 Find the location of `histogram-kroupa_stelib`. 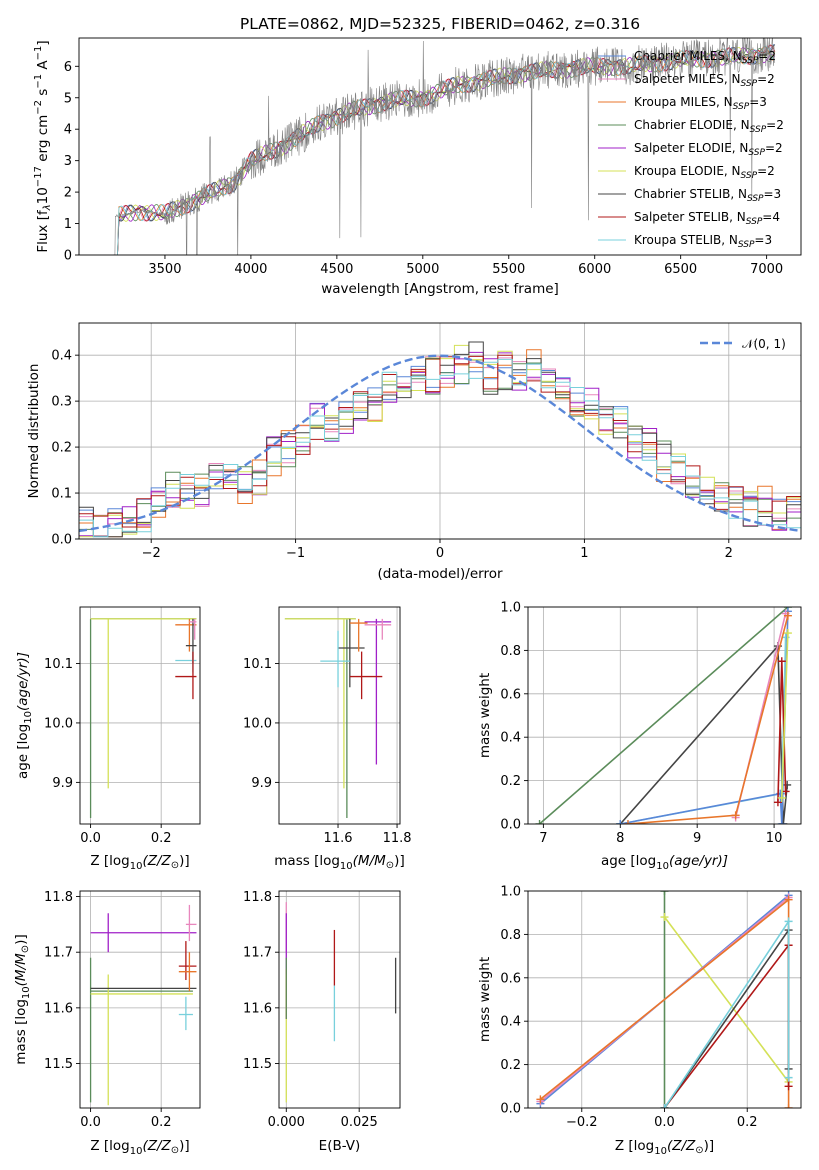

histogram-kroupa_stelib is located at coordinates (440, 448).